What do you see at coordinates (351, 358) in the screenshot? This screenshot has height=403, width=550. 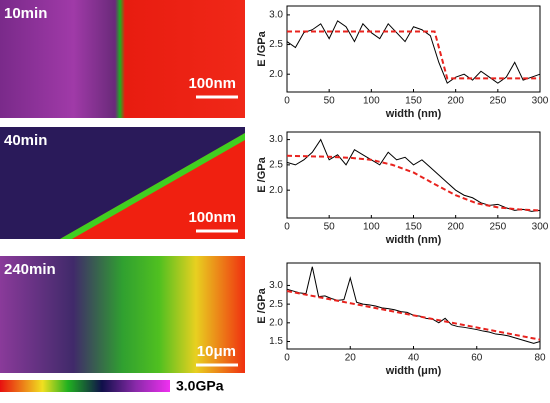 I see `x-tick-label: 20` at bounding box center [351, 358].